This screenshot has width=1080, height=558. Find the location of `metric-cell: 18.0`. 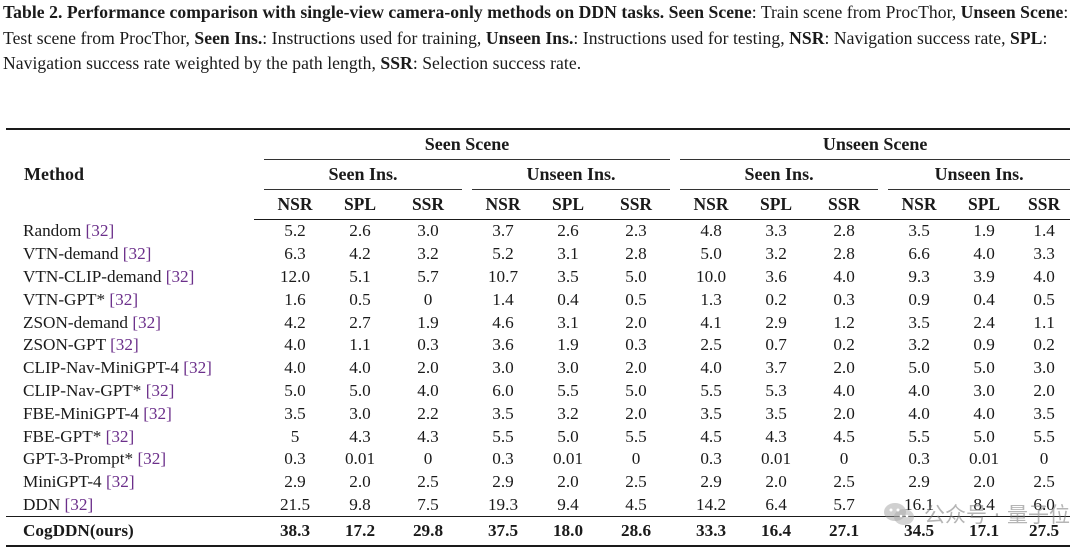

metric-cell: 18.0 is located at coordinates (568, 532).